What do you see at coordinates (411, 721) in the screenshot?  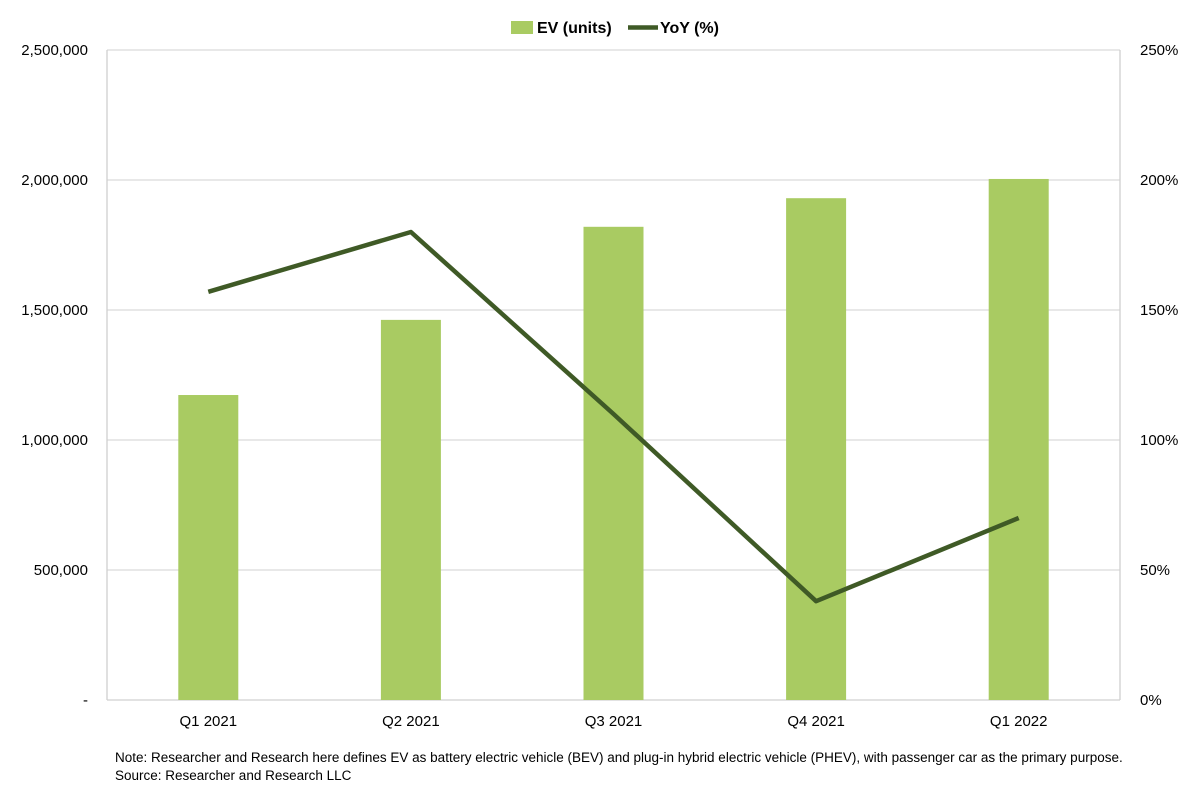 I see `x-tick-label: Q2 2021` at bounding box center [411, 721].